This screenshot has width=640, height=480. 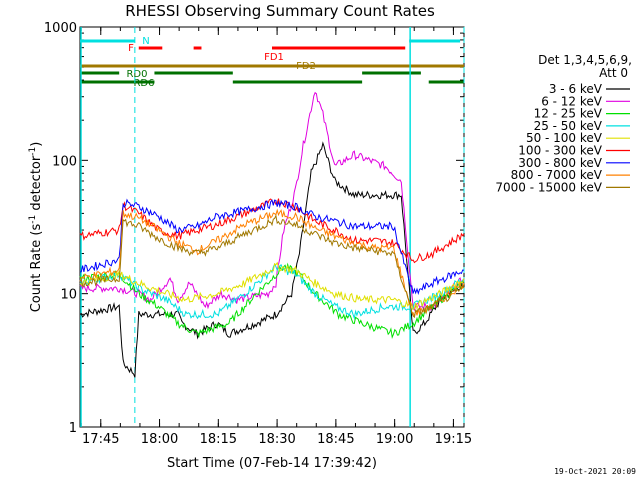 I want to click on legend-label: 100 - 300 keV, so click(x=560, y=151).